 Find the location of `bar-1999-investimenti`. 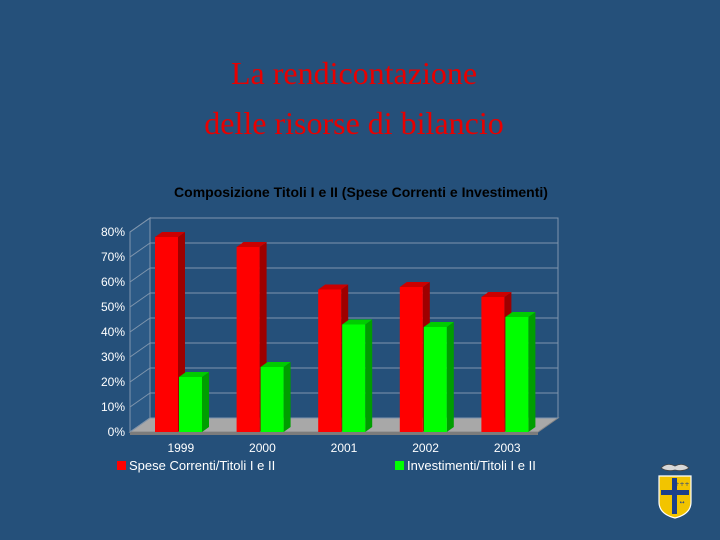

bar-1999-investimenti is located at coordinates (194, 402).